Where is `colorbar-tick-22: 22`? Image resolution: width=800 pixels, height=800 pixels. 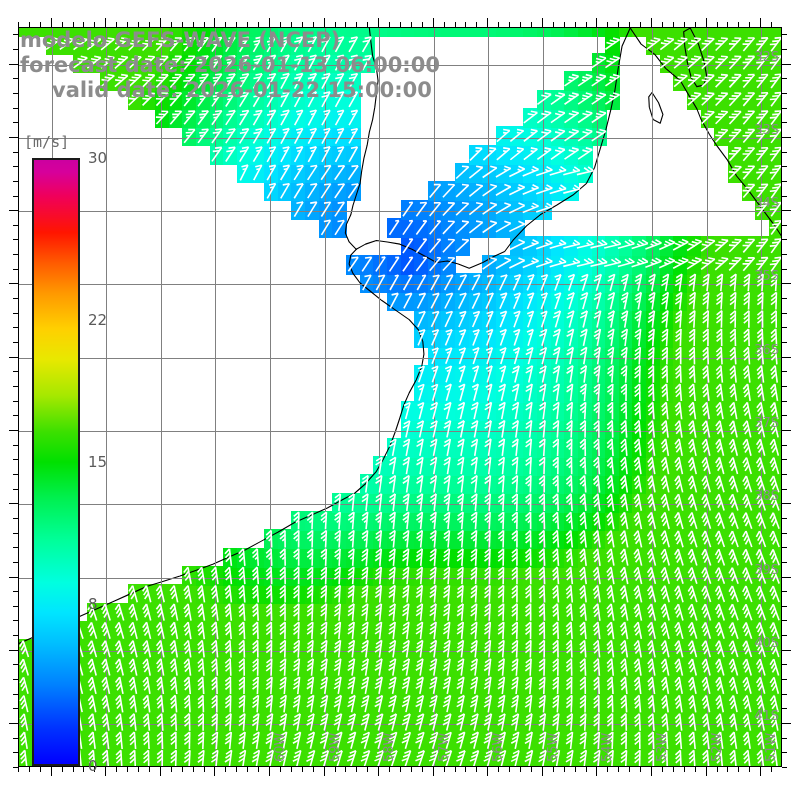
colorbar-tick-22: 22 is located at coordinates (98, 320).